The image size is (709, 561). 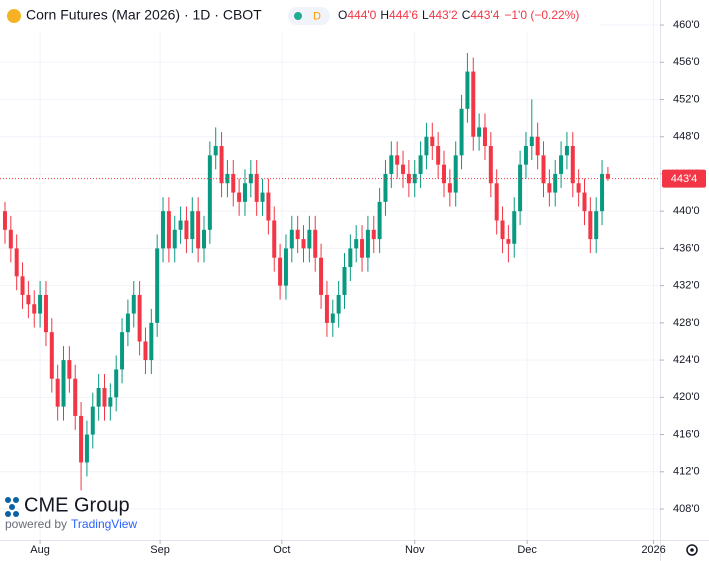 I want to click on logo-text: CME Group, so click(x=77, y=505).